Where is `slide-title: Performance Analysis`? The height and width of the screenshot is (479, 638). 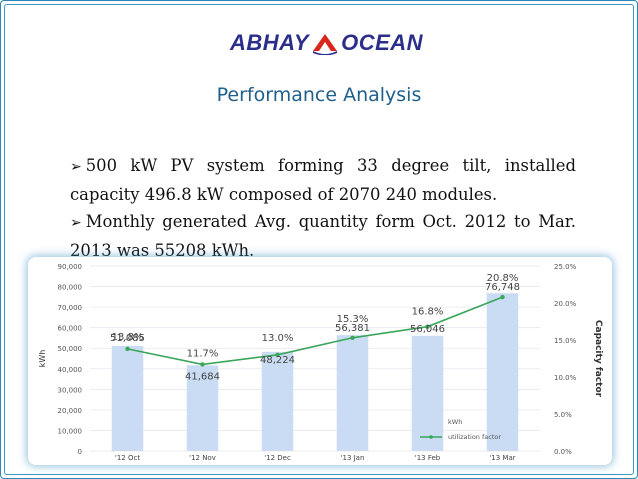 slide-title: Performance Analysis is located at coordinates (319, 95).